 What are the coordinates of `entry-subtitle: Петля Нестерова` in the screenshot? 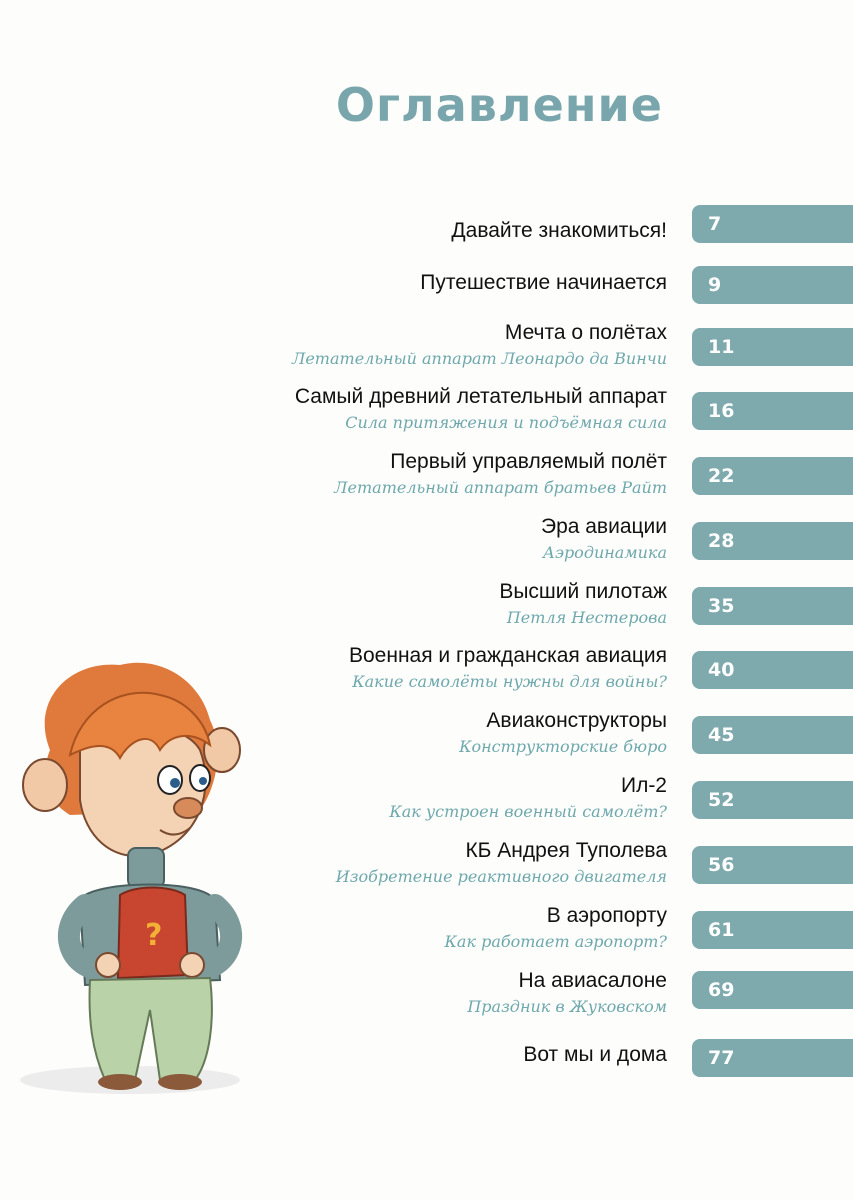 It's located at (586, 617).